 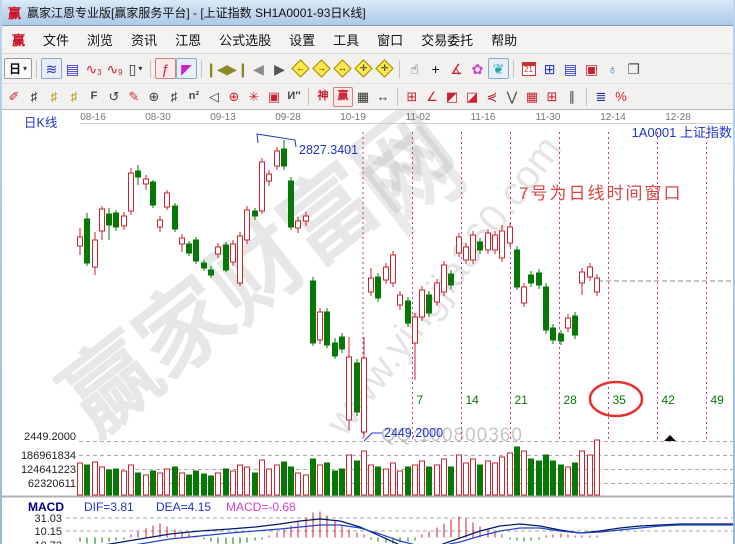 I want to click on cycle-grid-icon: ↺, so click(x=114, y=96).